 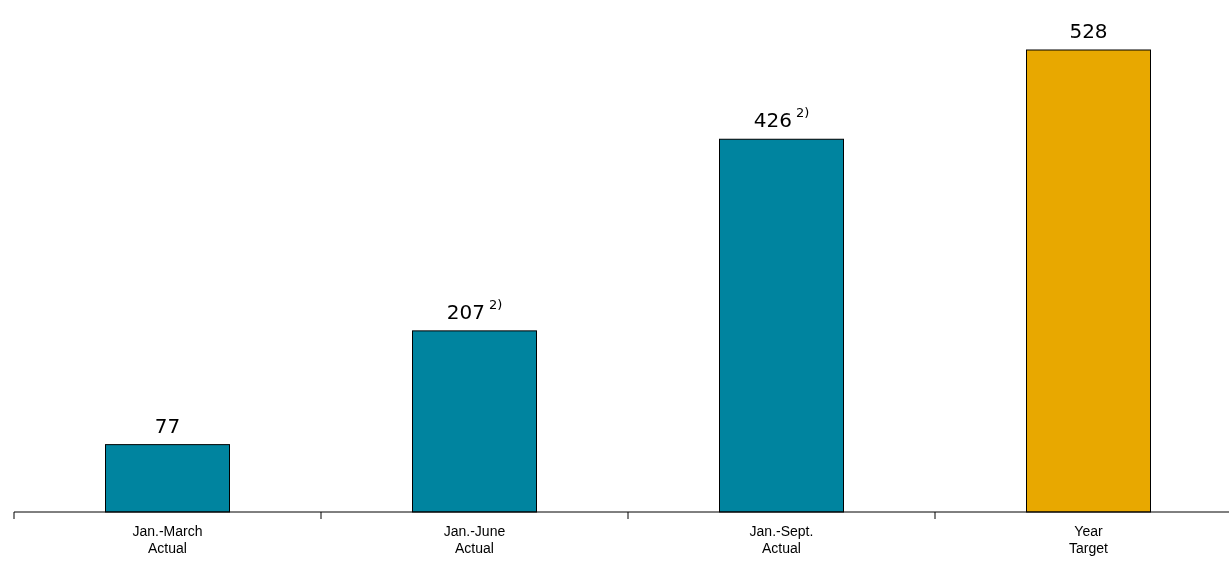 I want to click on x-tick-label: Year Target, so click(x=1089, y=539).